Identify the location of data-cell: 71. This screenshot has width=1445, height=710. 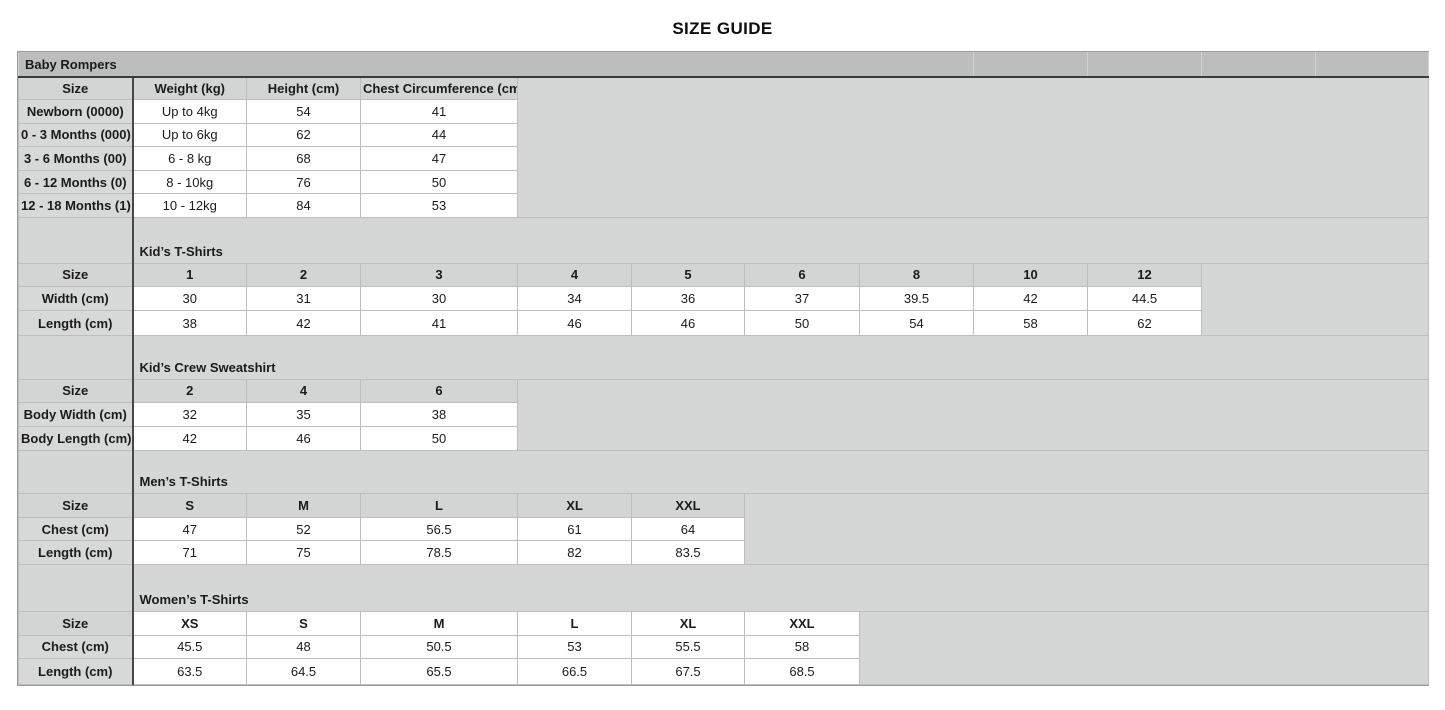
(189, 552).